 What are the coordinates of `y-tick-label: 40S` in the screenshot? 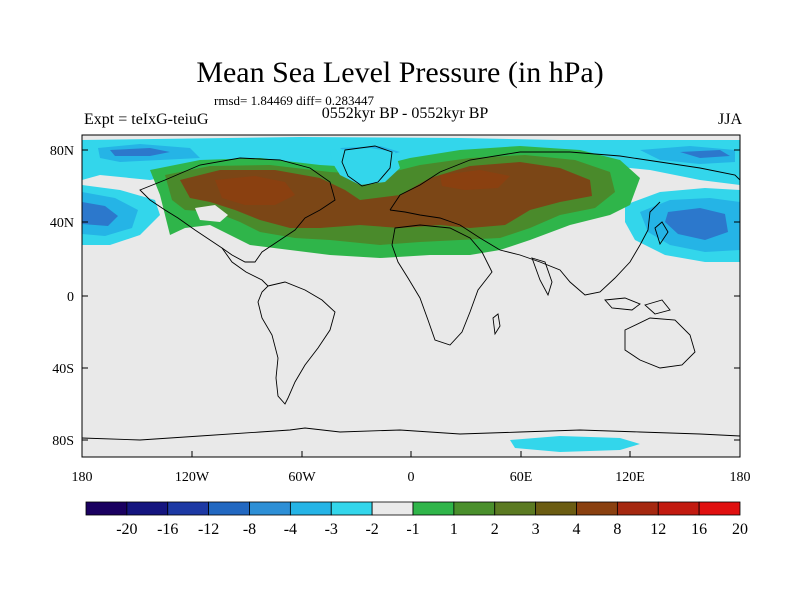 It's located at (63, 369).